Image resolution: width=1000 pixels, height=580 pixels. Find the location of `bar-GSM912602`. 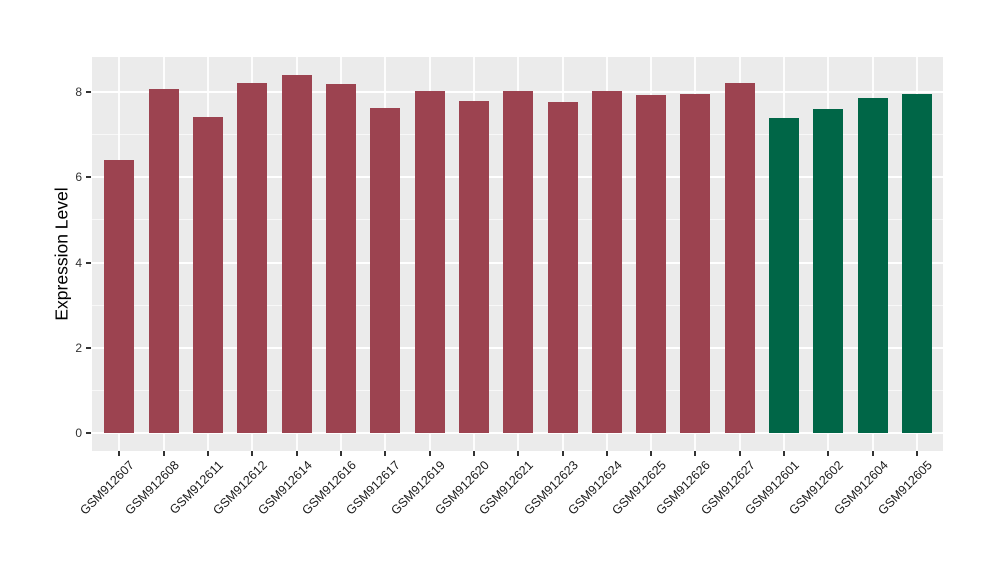

bar-GSM912602 is located at coordinates (828, 271).